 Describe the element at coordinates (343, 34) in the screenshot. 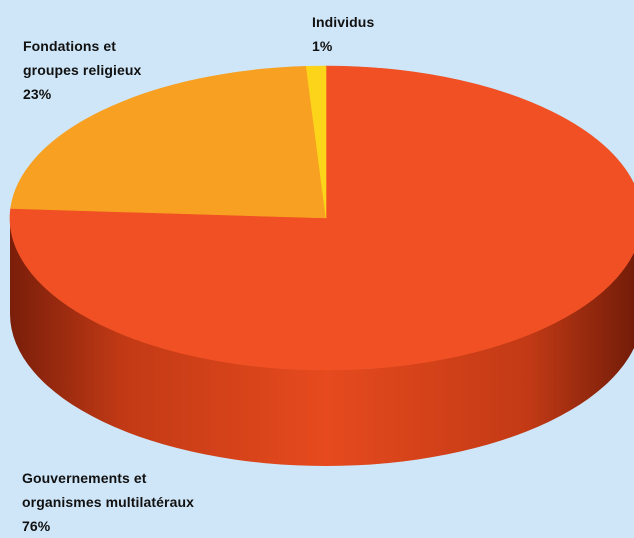

I see `slice-label-individus: Individus 1%` at that location.